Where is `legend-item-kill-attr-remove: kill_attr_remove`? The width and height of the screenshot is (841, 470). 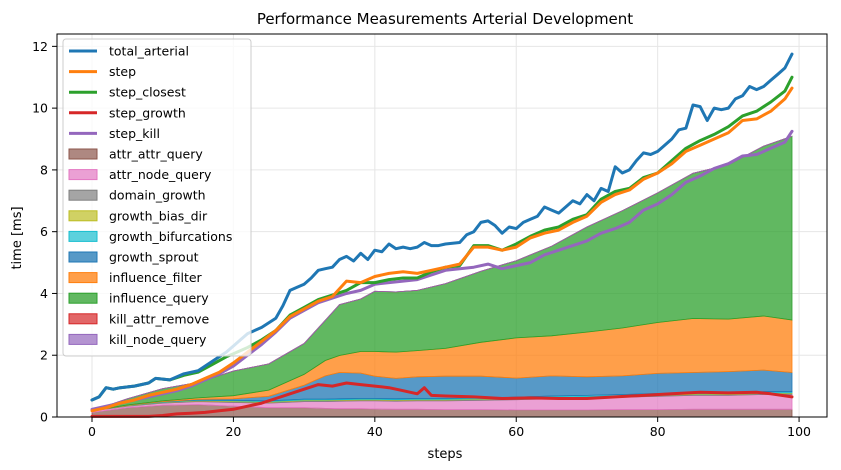 legend-item-kill-attr-remove: kill_attr_remove is located at coordinates (139, 318).